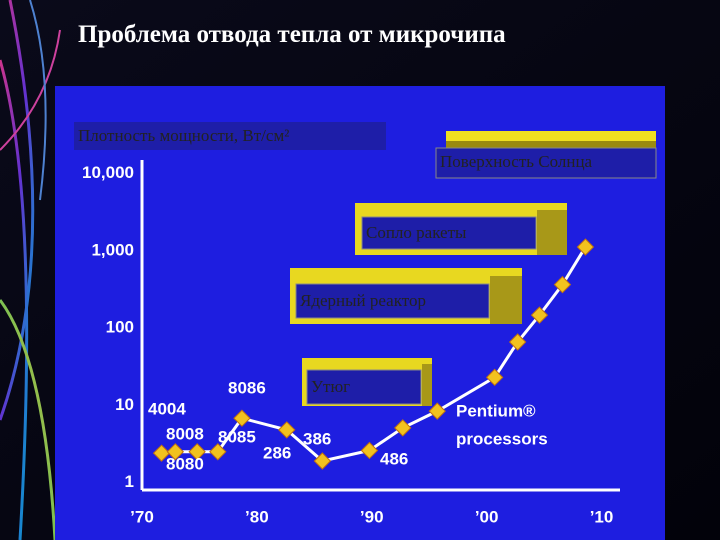 This screenshot has height=540, width=720. I want to click on y-tick-label: 100, so click(120, 327).